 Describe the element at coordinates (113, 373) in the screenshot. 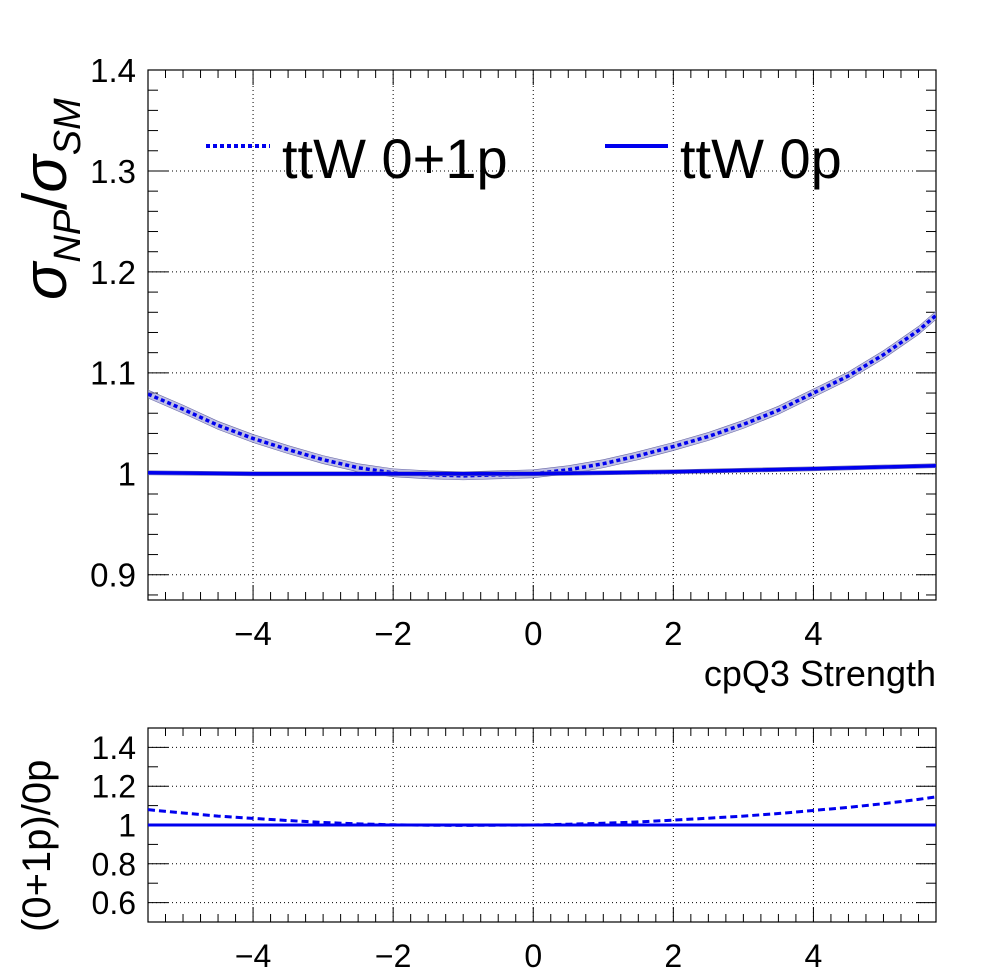

I see `main-ytick-label: 1.1` at that location.